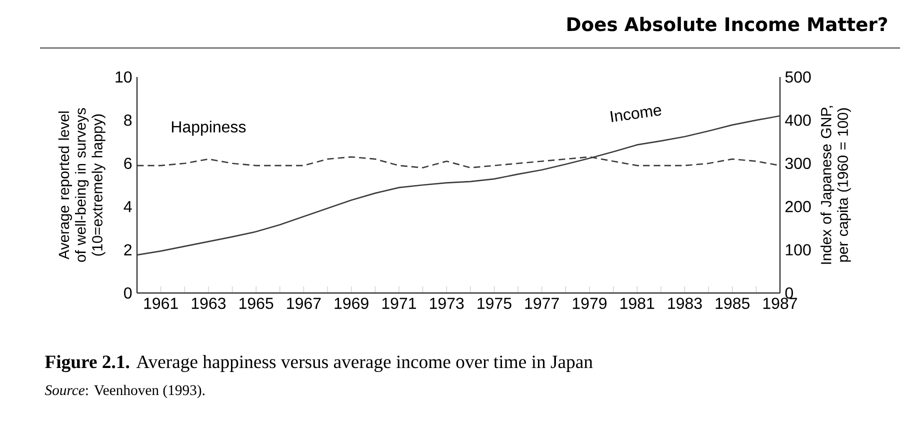 Image resolution: width=915 pixels, height=432 pixels. Describe the element at coordinates (128, 120) in the screenshot. I see `y-tick-label: 8` at that location.